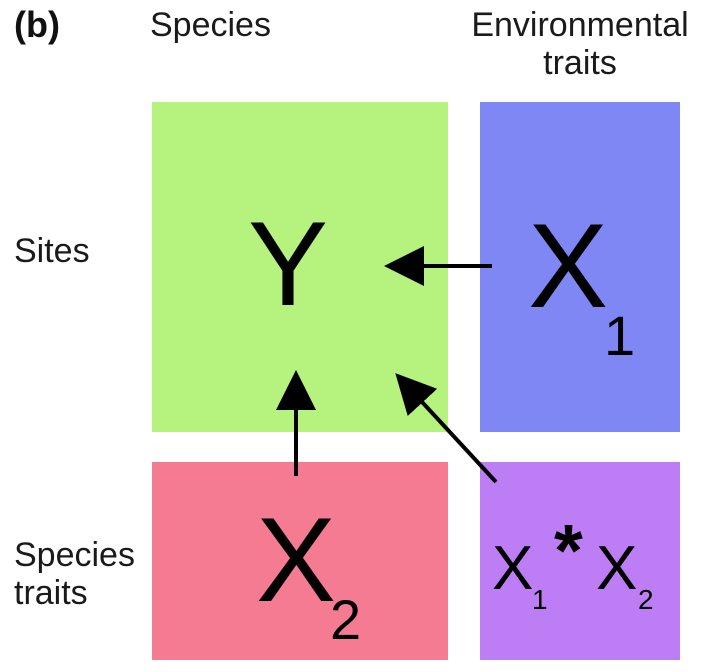 The height and width of the screenshot is (672, 718). I want to click on matrix-x1x2-symbol-a: X, so click(513, 568).